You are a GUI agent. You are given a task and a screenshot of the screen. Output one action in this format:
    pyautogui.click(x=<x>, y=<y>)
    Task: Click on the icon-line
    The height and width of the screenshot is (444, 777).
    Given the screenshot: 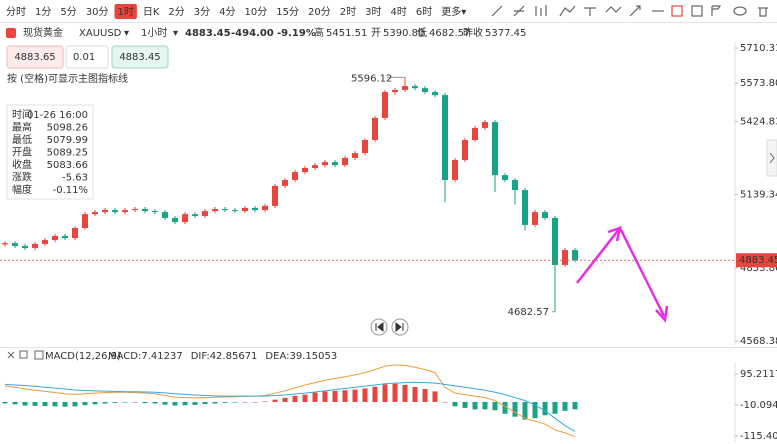 What is the action you would take?
    pyautogui.click(x=497, y=11)
    